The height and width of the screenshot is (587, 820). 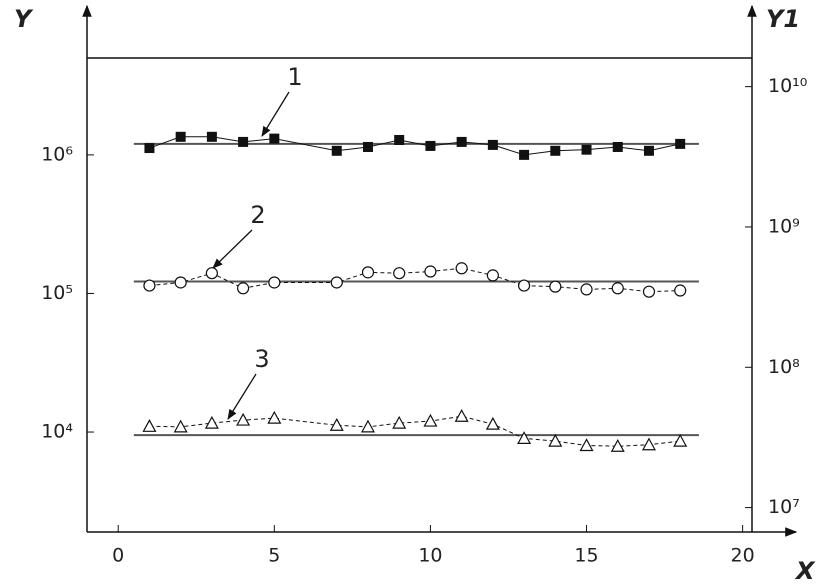 What do you see at coordinates (274, 556) in the screenshot?
I see `x-tick-label: 5` at bounding box center [274, 556].